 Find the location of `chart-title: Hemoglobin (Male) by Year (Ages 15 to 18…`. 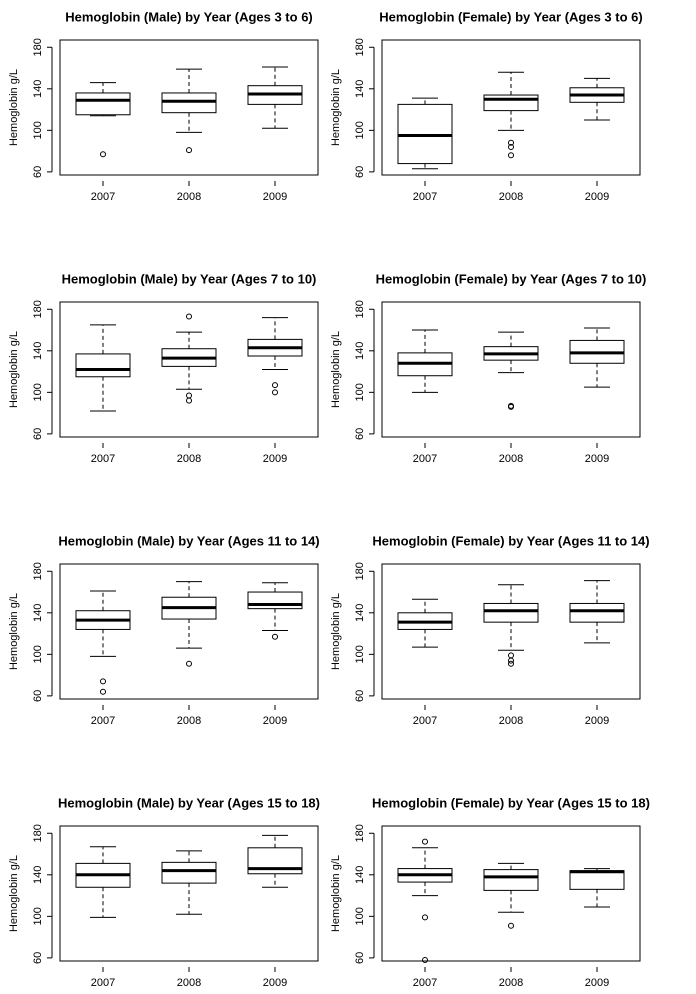

chart-title: Hemoglobin (Male) by Year (Ages 15 to 18… is located at coordinates (189, 802).